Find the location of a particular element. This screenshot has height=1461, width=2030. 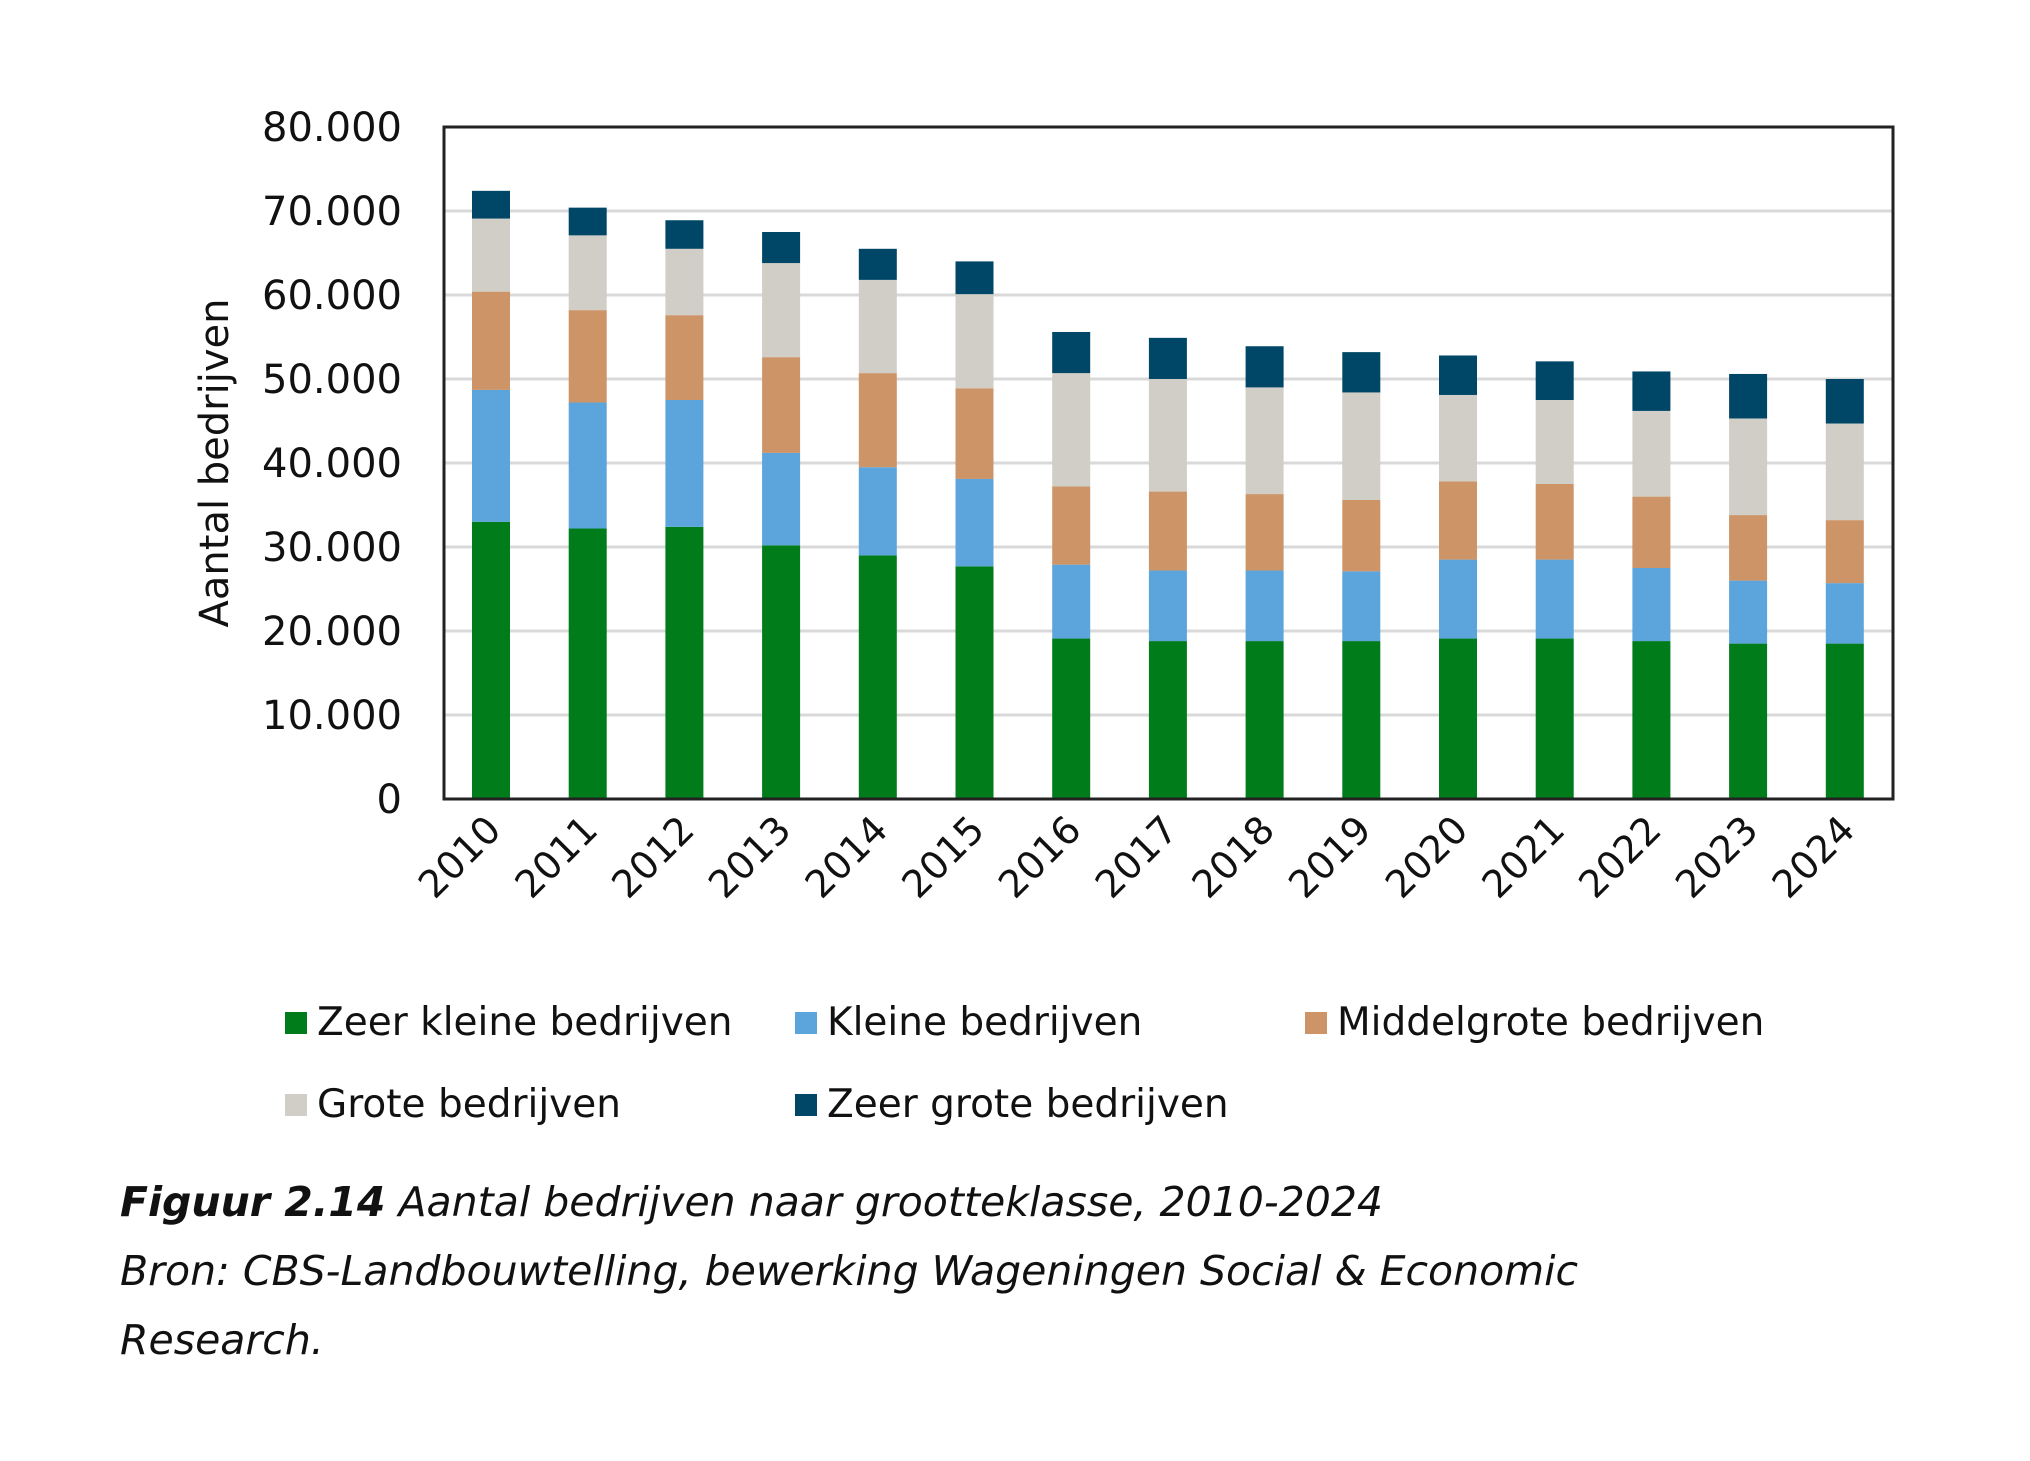

x-tick-label: 2013 is located at coordinates (750, 857).